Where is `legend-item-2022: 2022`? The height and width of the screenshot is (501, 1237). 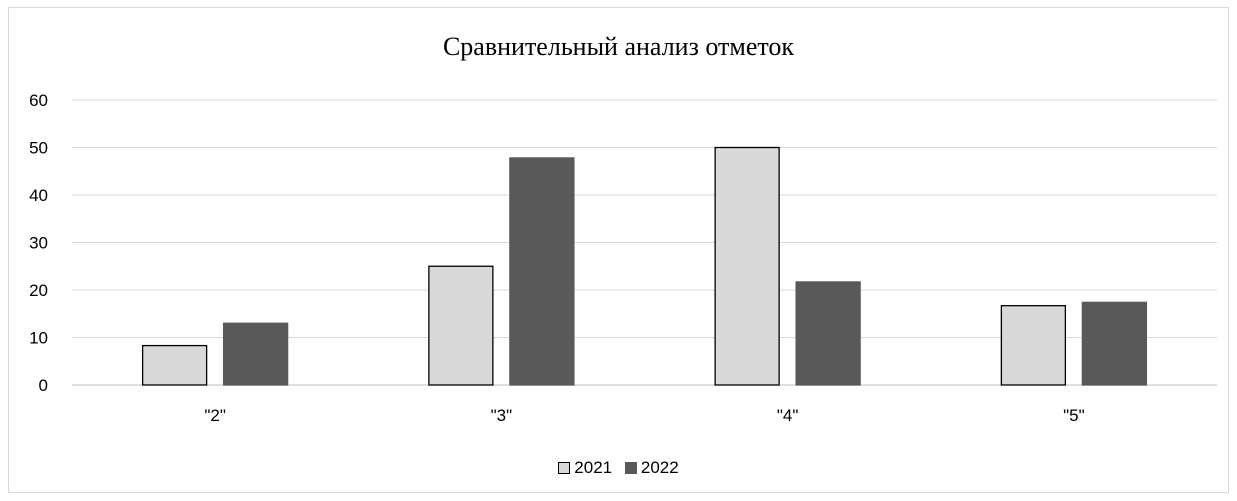
legend-item-2022: 2022 is located at coordinates (651, 468).